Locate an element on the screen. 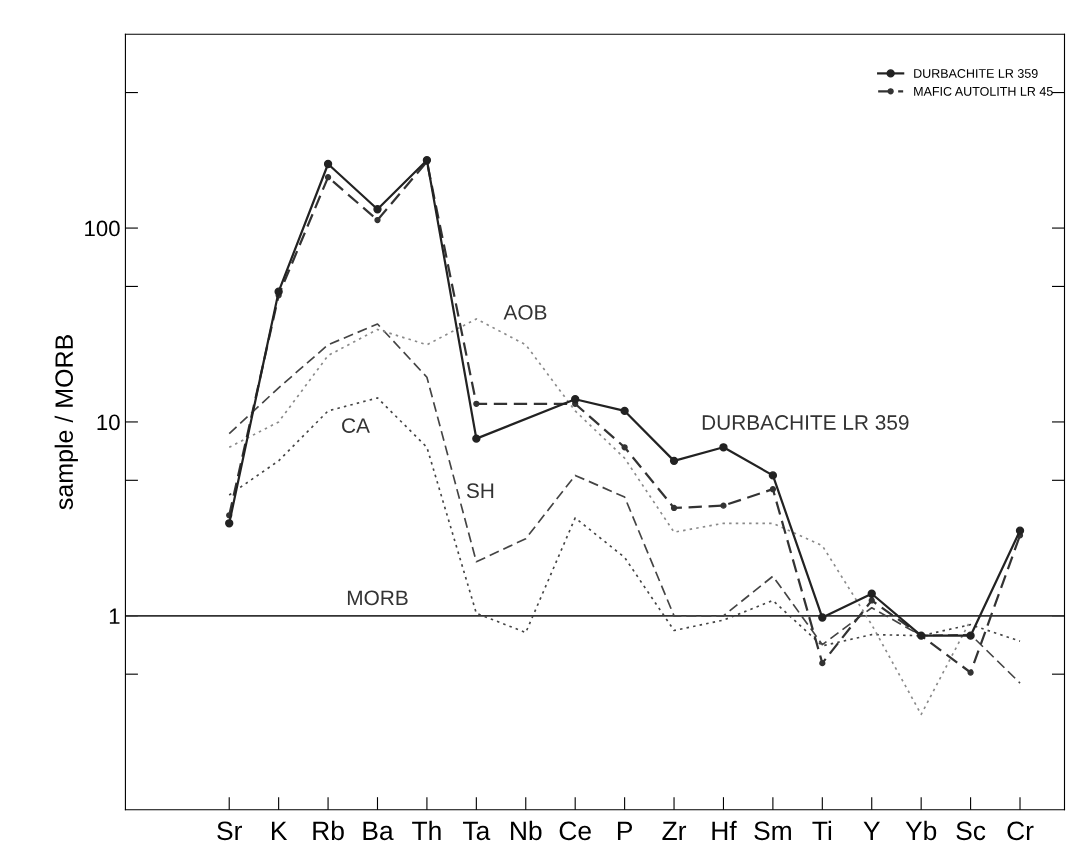  x-tick-label: Th is located at coordinates (426, 830).